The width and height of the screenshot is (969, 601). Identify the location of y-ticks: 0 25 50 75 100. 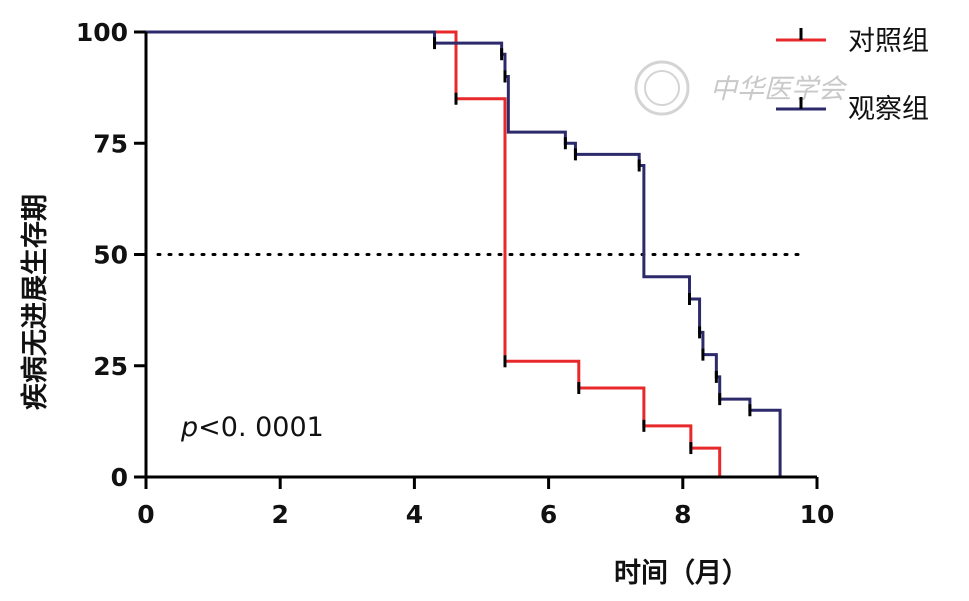
(111, 255).